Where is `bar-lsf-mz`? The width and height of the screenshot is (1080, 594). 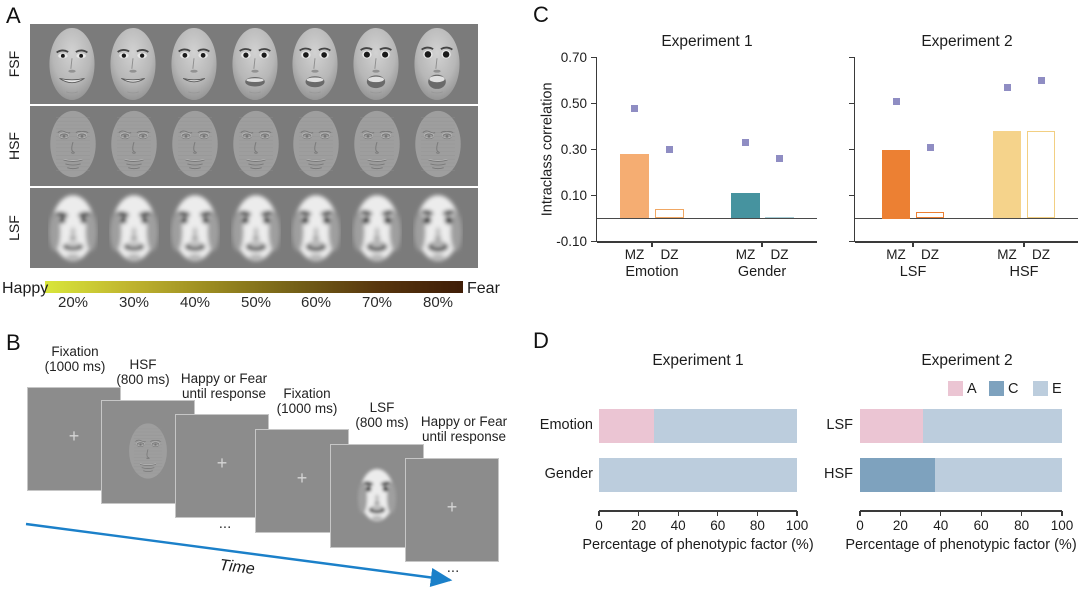
bar-lsf-mz is located at coordinates (896, 184).